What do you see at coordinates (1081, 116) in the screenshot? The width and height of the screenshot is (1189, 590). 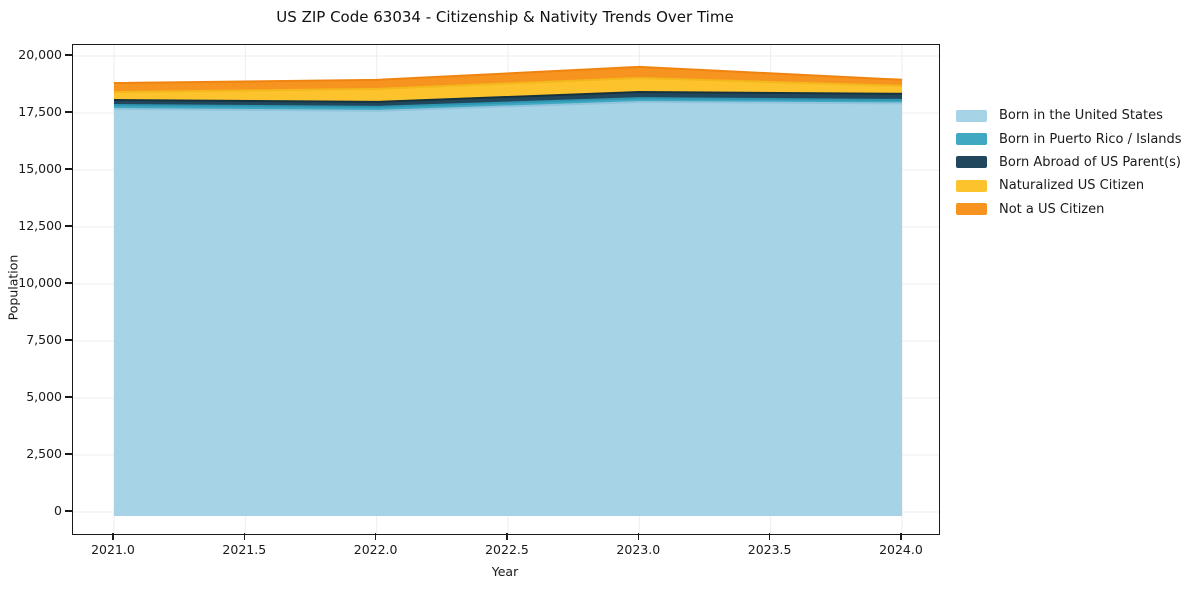 I see `legend-label: Born in the United States` at bounding box center [1081, 116].